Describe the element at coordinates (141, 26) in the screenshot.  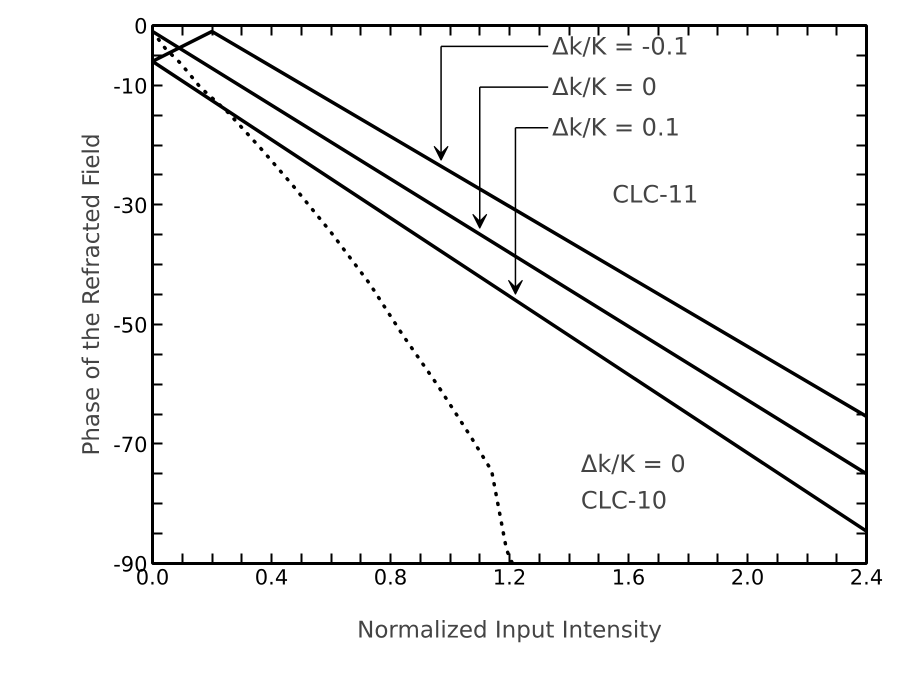
I see `y-tick-label: 0` at that location.